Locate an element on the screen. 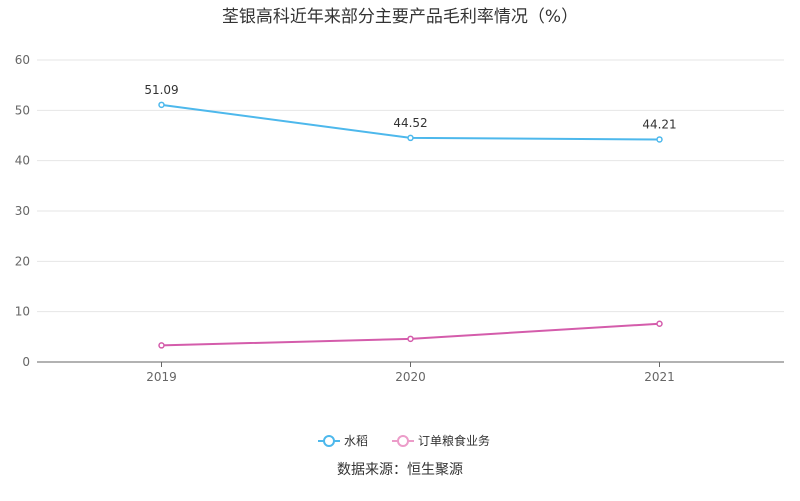  data-label: 44.52 is located at coordinates (410, 123).